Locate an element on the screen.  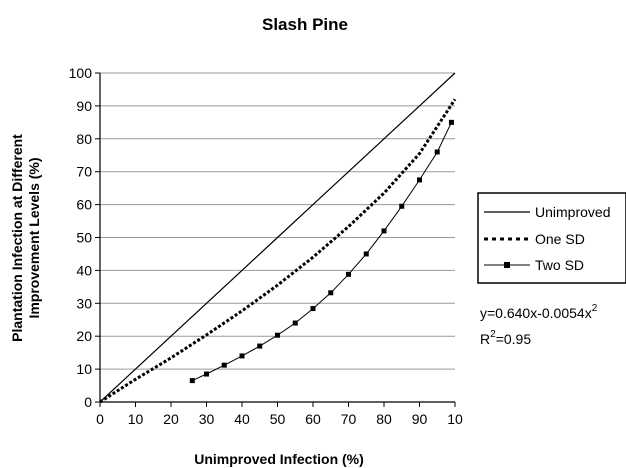
r-squared-annotation: R2=0.95 is located at coordinates (505, 338).